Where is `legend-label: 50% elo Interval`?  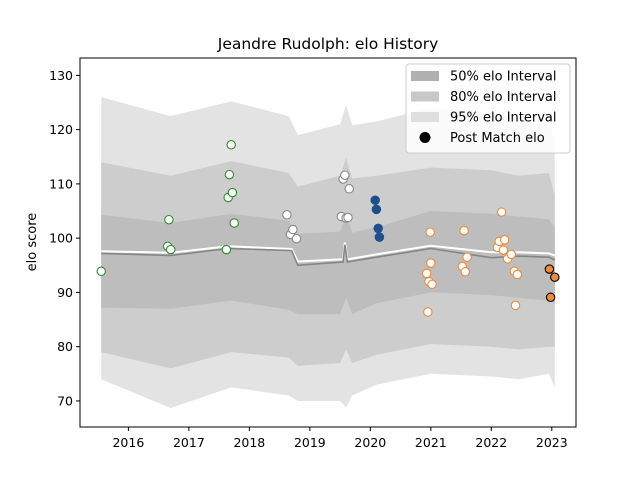
legend-label: 50% elo Interval is located at coordinates (503, 77).